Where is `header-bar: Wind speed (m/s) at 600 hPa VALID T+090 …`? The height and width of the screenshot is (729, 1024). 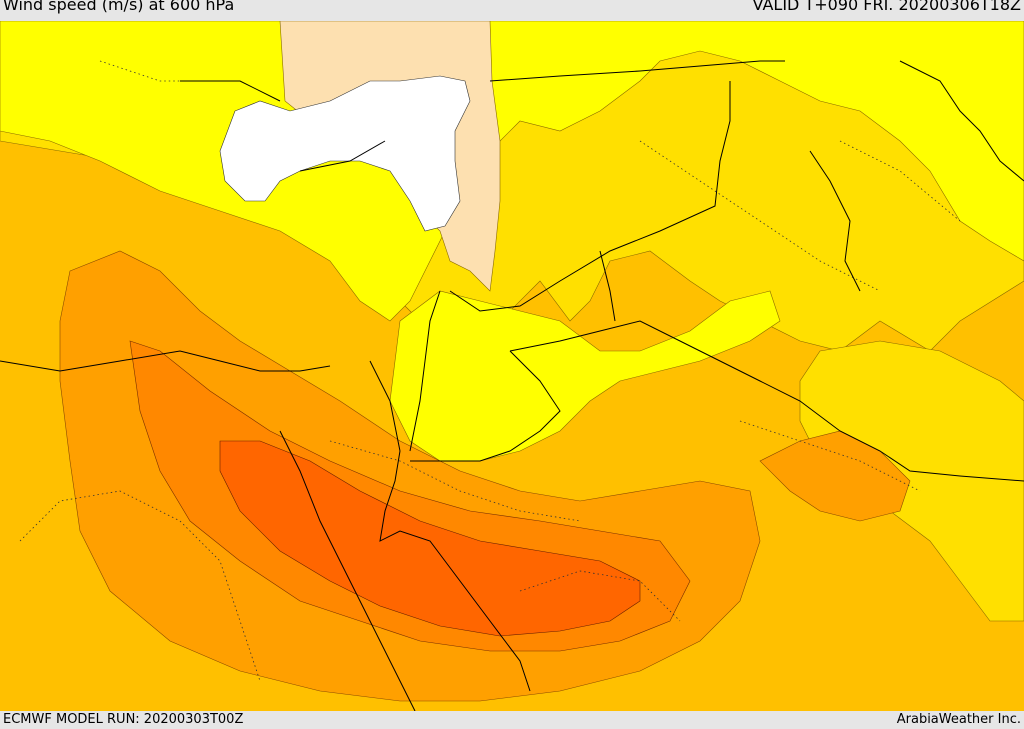 header-bar: Wind speed (m/s) at 600 hPa VALID T+090 … is located at coordinates (512, 10).